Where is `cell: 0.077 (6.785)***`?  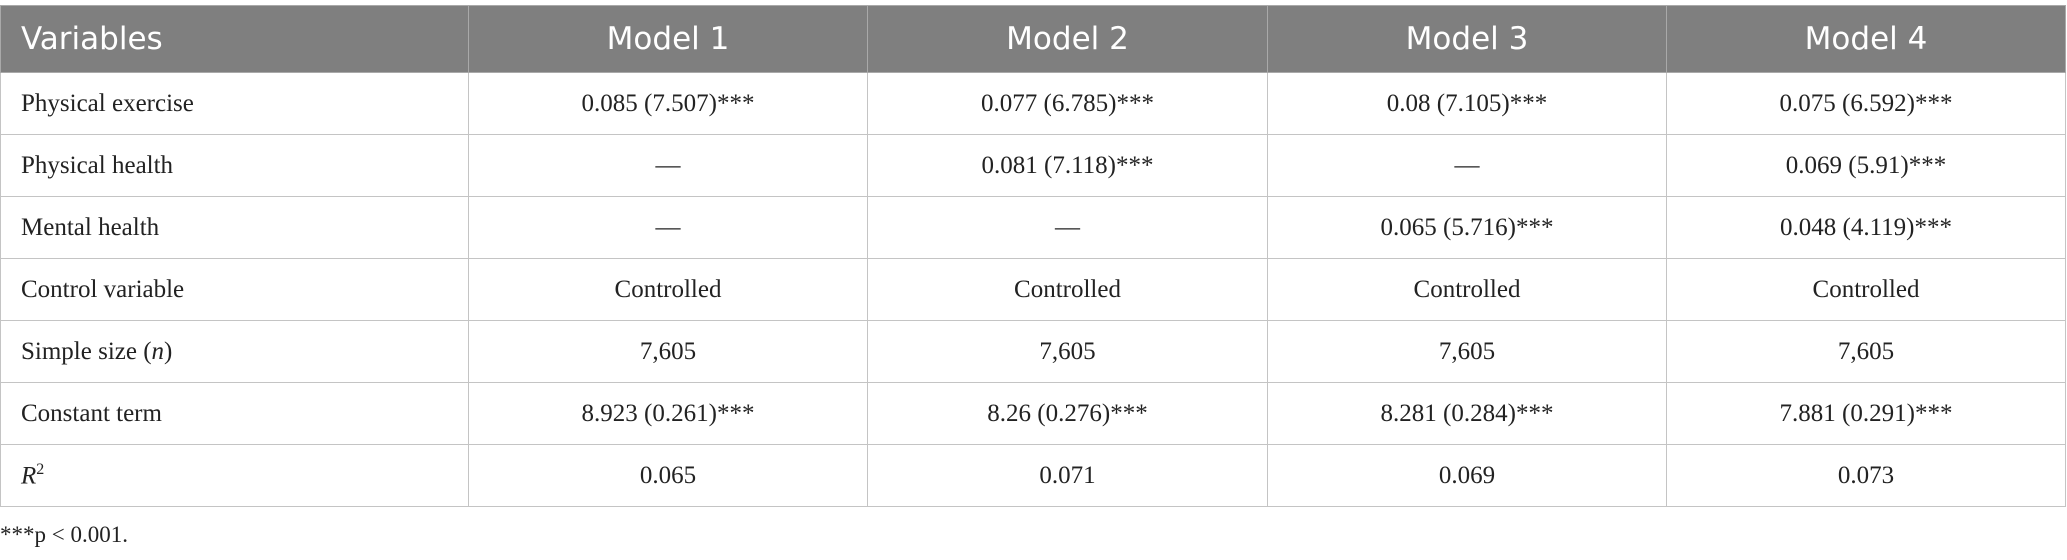
cell: 0.077 (6.785)*** is located at coordinates (1067, 103).